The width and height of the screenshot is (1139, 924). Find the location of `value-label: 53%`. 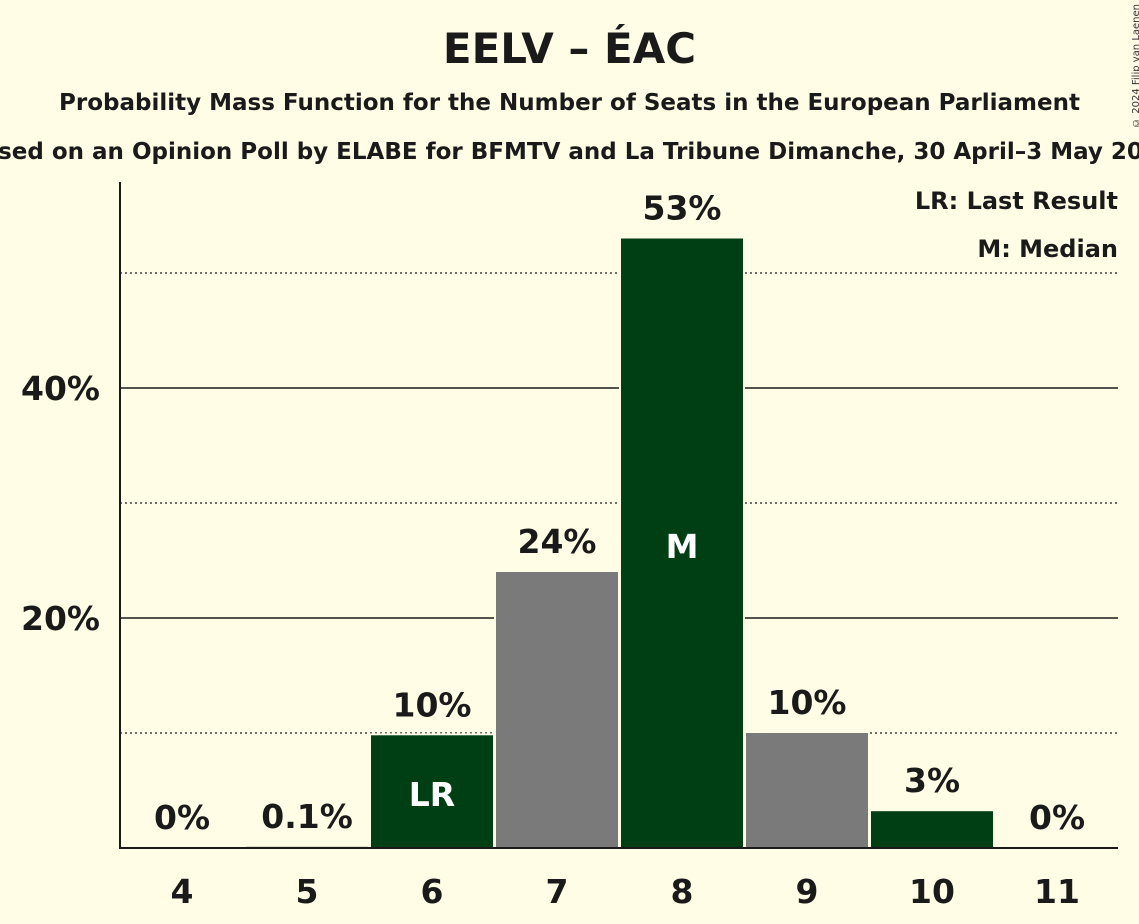

value-label: 53% is located at coordinates (682, 208).